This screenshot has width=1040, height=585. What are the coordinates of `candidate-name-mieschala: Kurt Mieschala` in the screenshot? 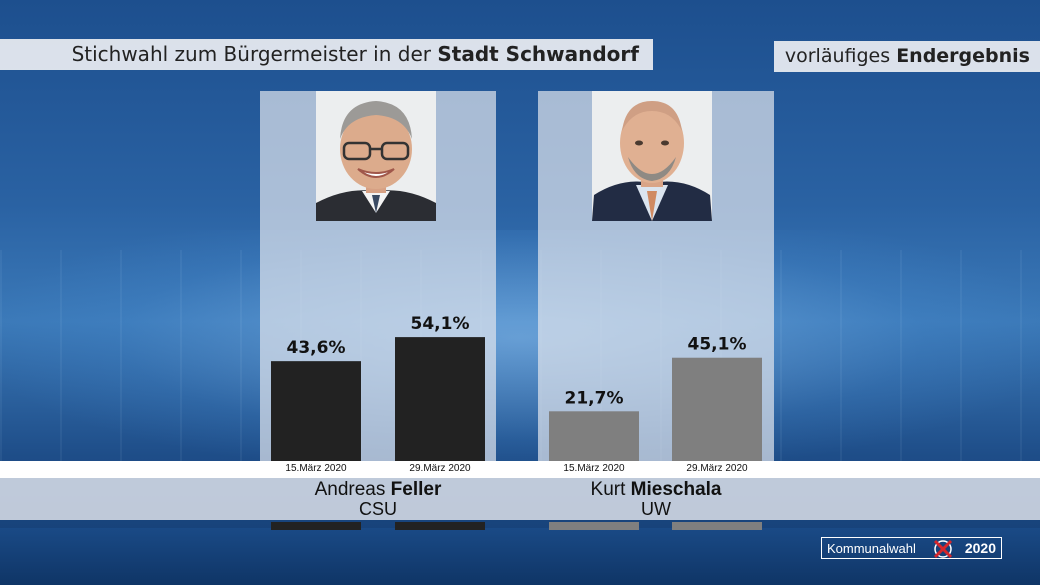 It's located at (656, 490).